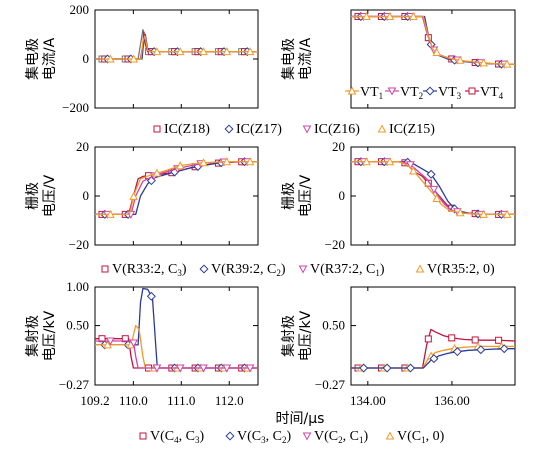 The height and width of the screenshot is (462, 545). I want to click on y-axis-label: 电压/kV, so click(306, 335).